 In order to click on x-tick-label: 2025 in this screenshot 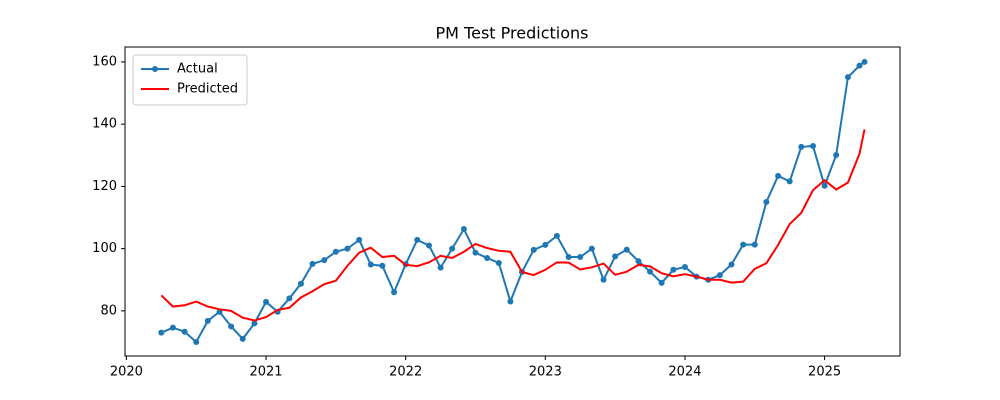, I will do `click(824, 372)`.